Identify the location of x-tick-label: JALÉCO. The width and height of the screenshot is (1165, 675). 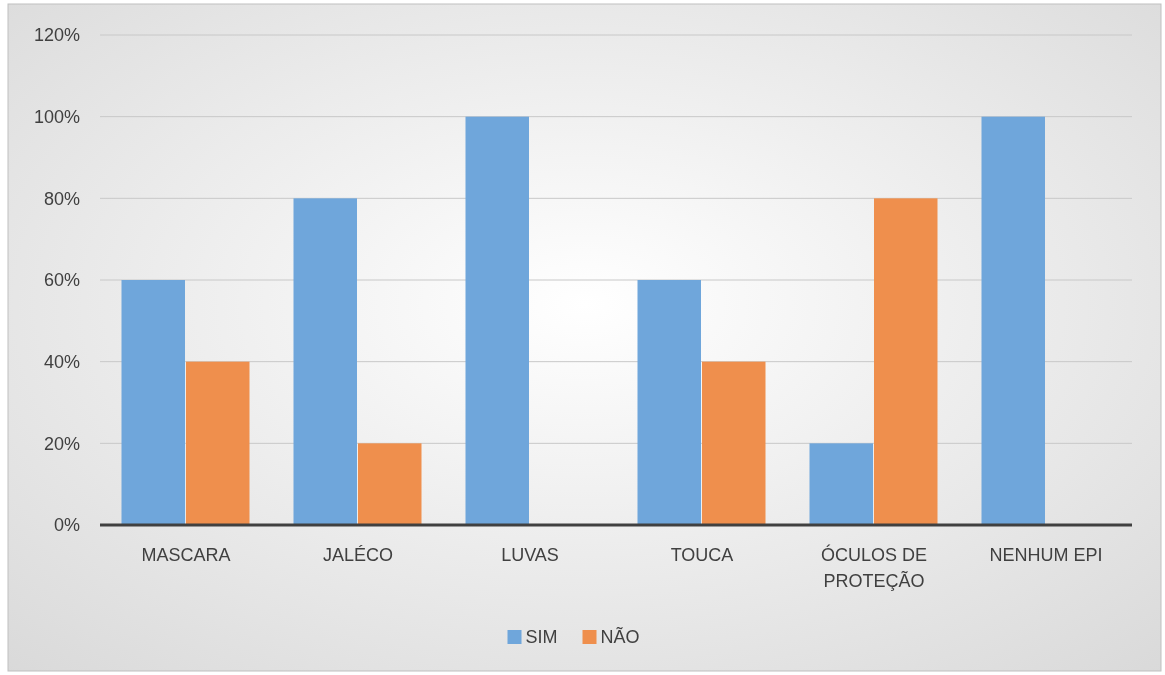
(358, 555).